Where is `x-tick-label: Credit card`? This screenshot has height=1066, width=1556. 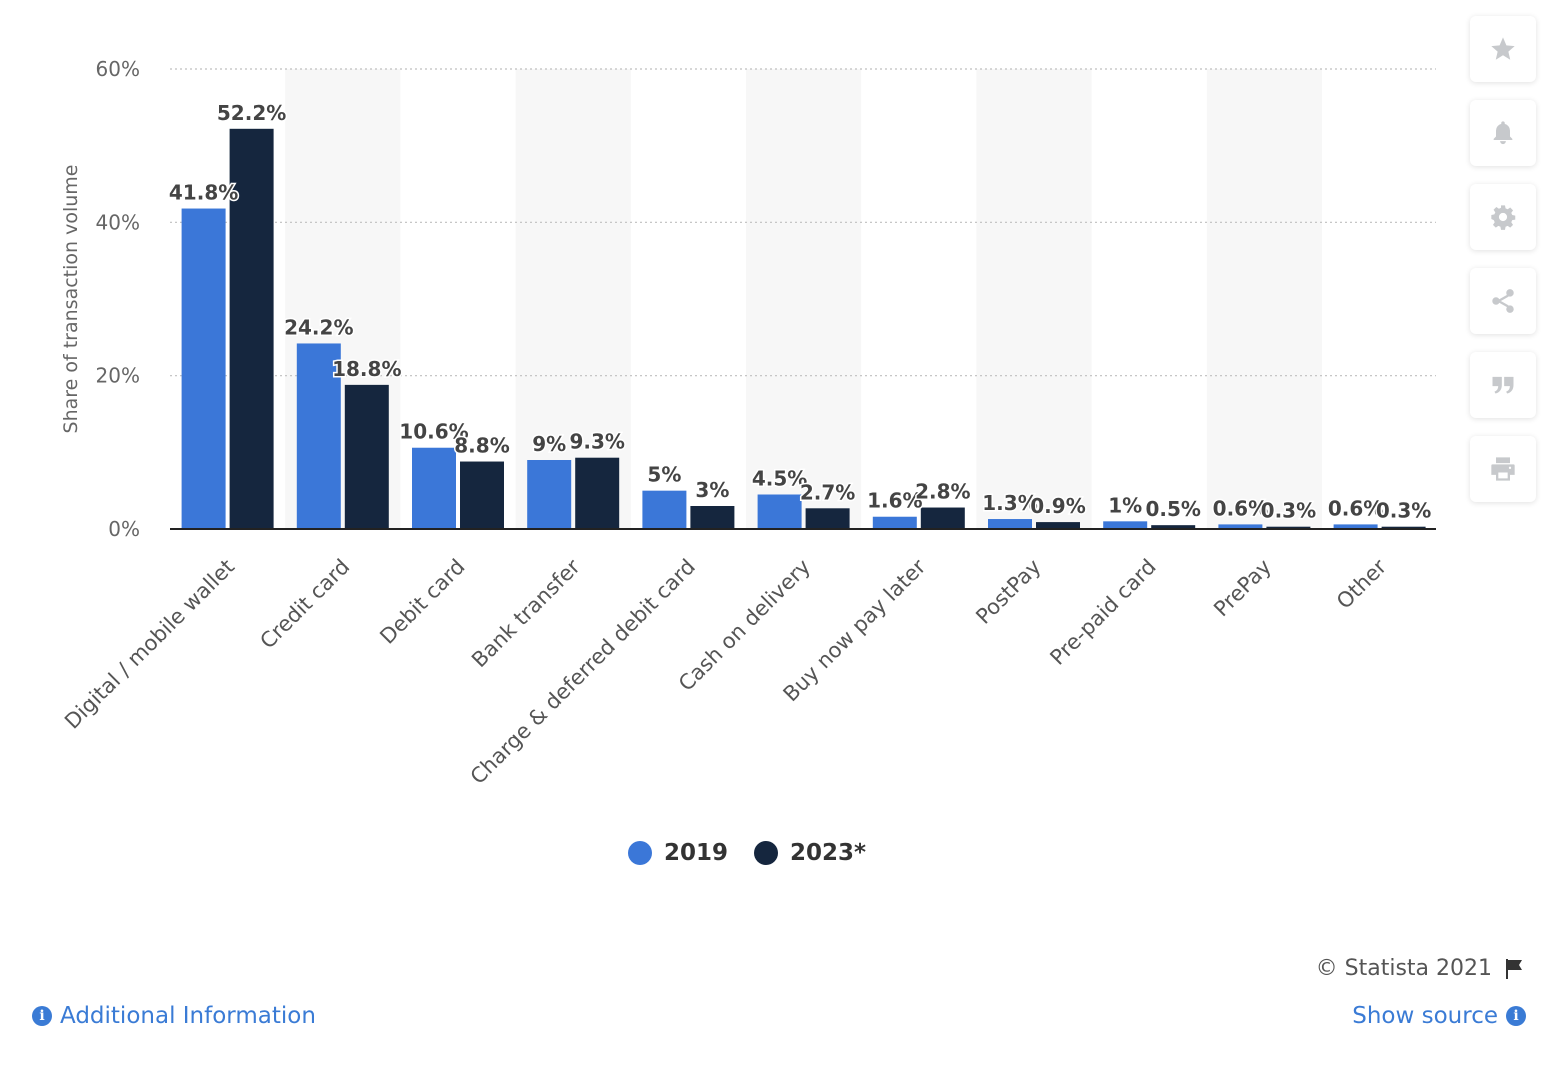
x-tick-label: Credit card is located at coordinates (304, 604).